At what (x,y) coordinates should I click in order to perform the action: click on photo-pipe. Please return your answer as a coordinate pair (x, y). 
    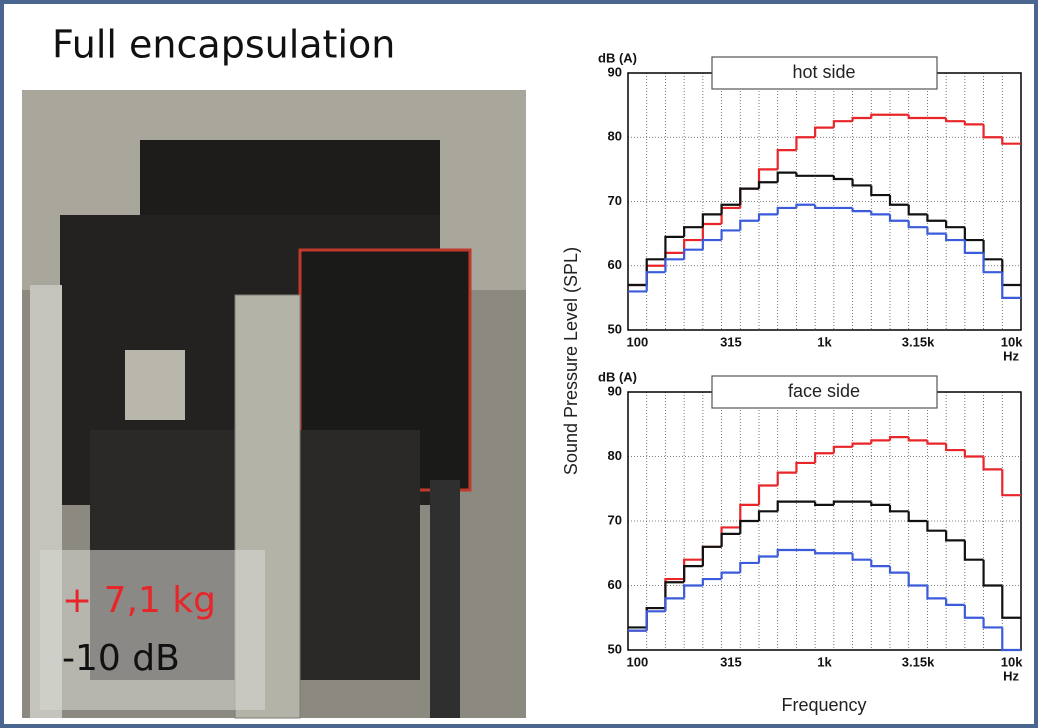
    Looking at the image, I should click on (445, 599).